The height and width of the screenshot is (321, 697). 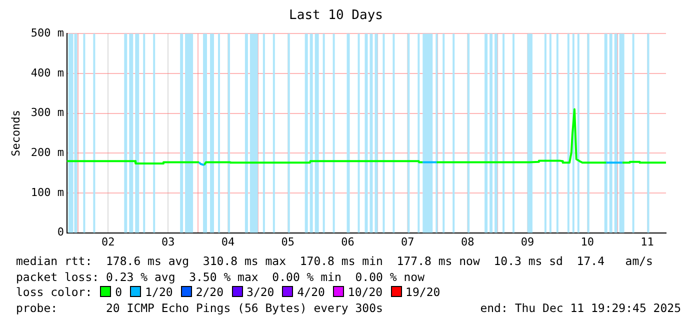 What do you see at coordinates (228, 241) in the screenshot?
I see `x-tick-label: 04` at bounding box center [228, 241].